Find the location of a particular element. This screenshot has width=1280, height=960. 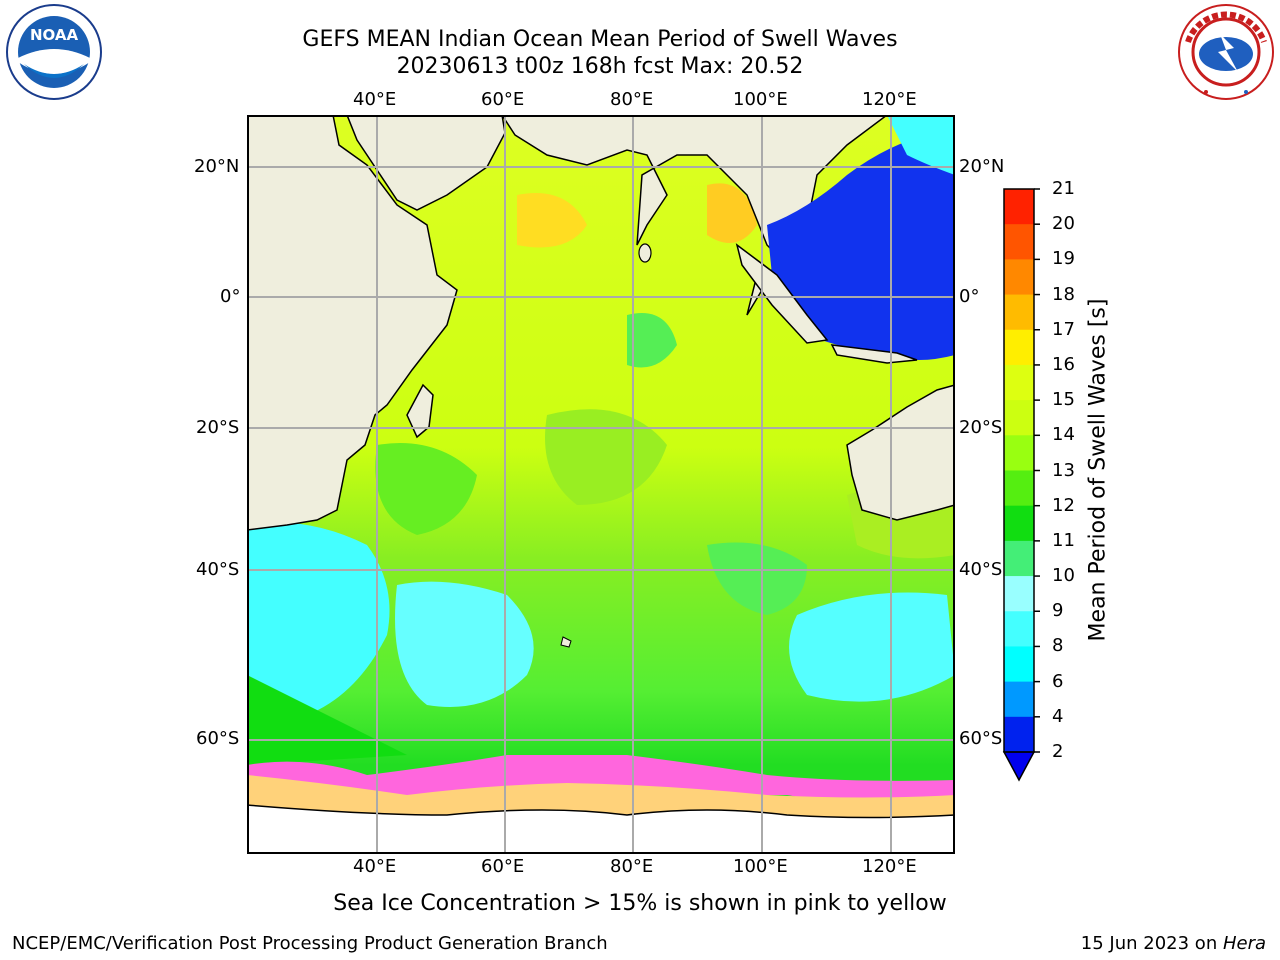

se-asia-seas is located at coordinates (861, 242).